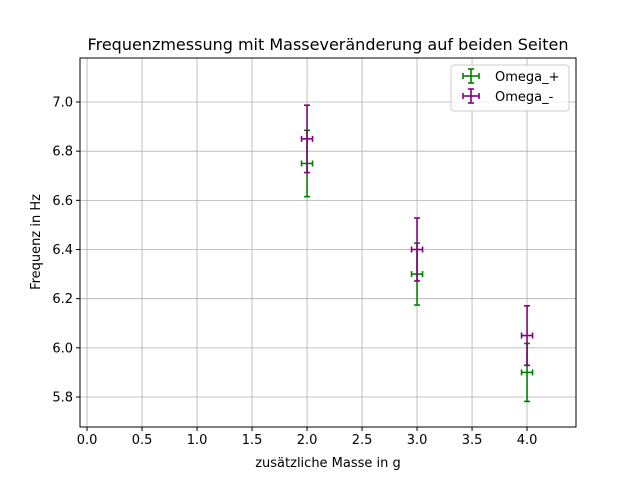  Describe the element at coordinates (417, 440) in the screenshot. I see `x-tick-label: 3.0` at that location.